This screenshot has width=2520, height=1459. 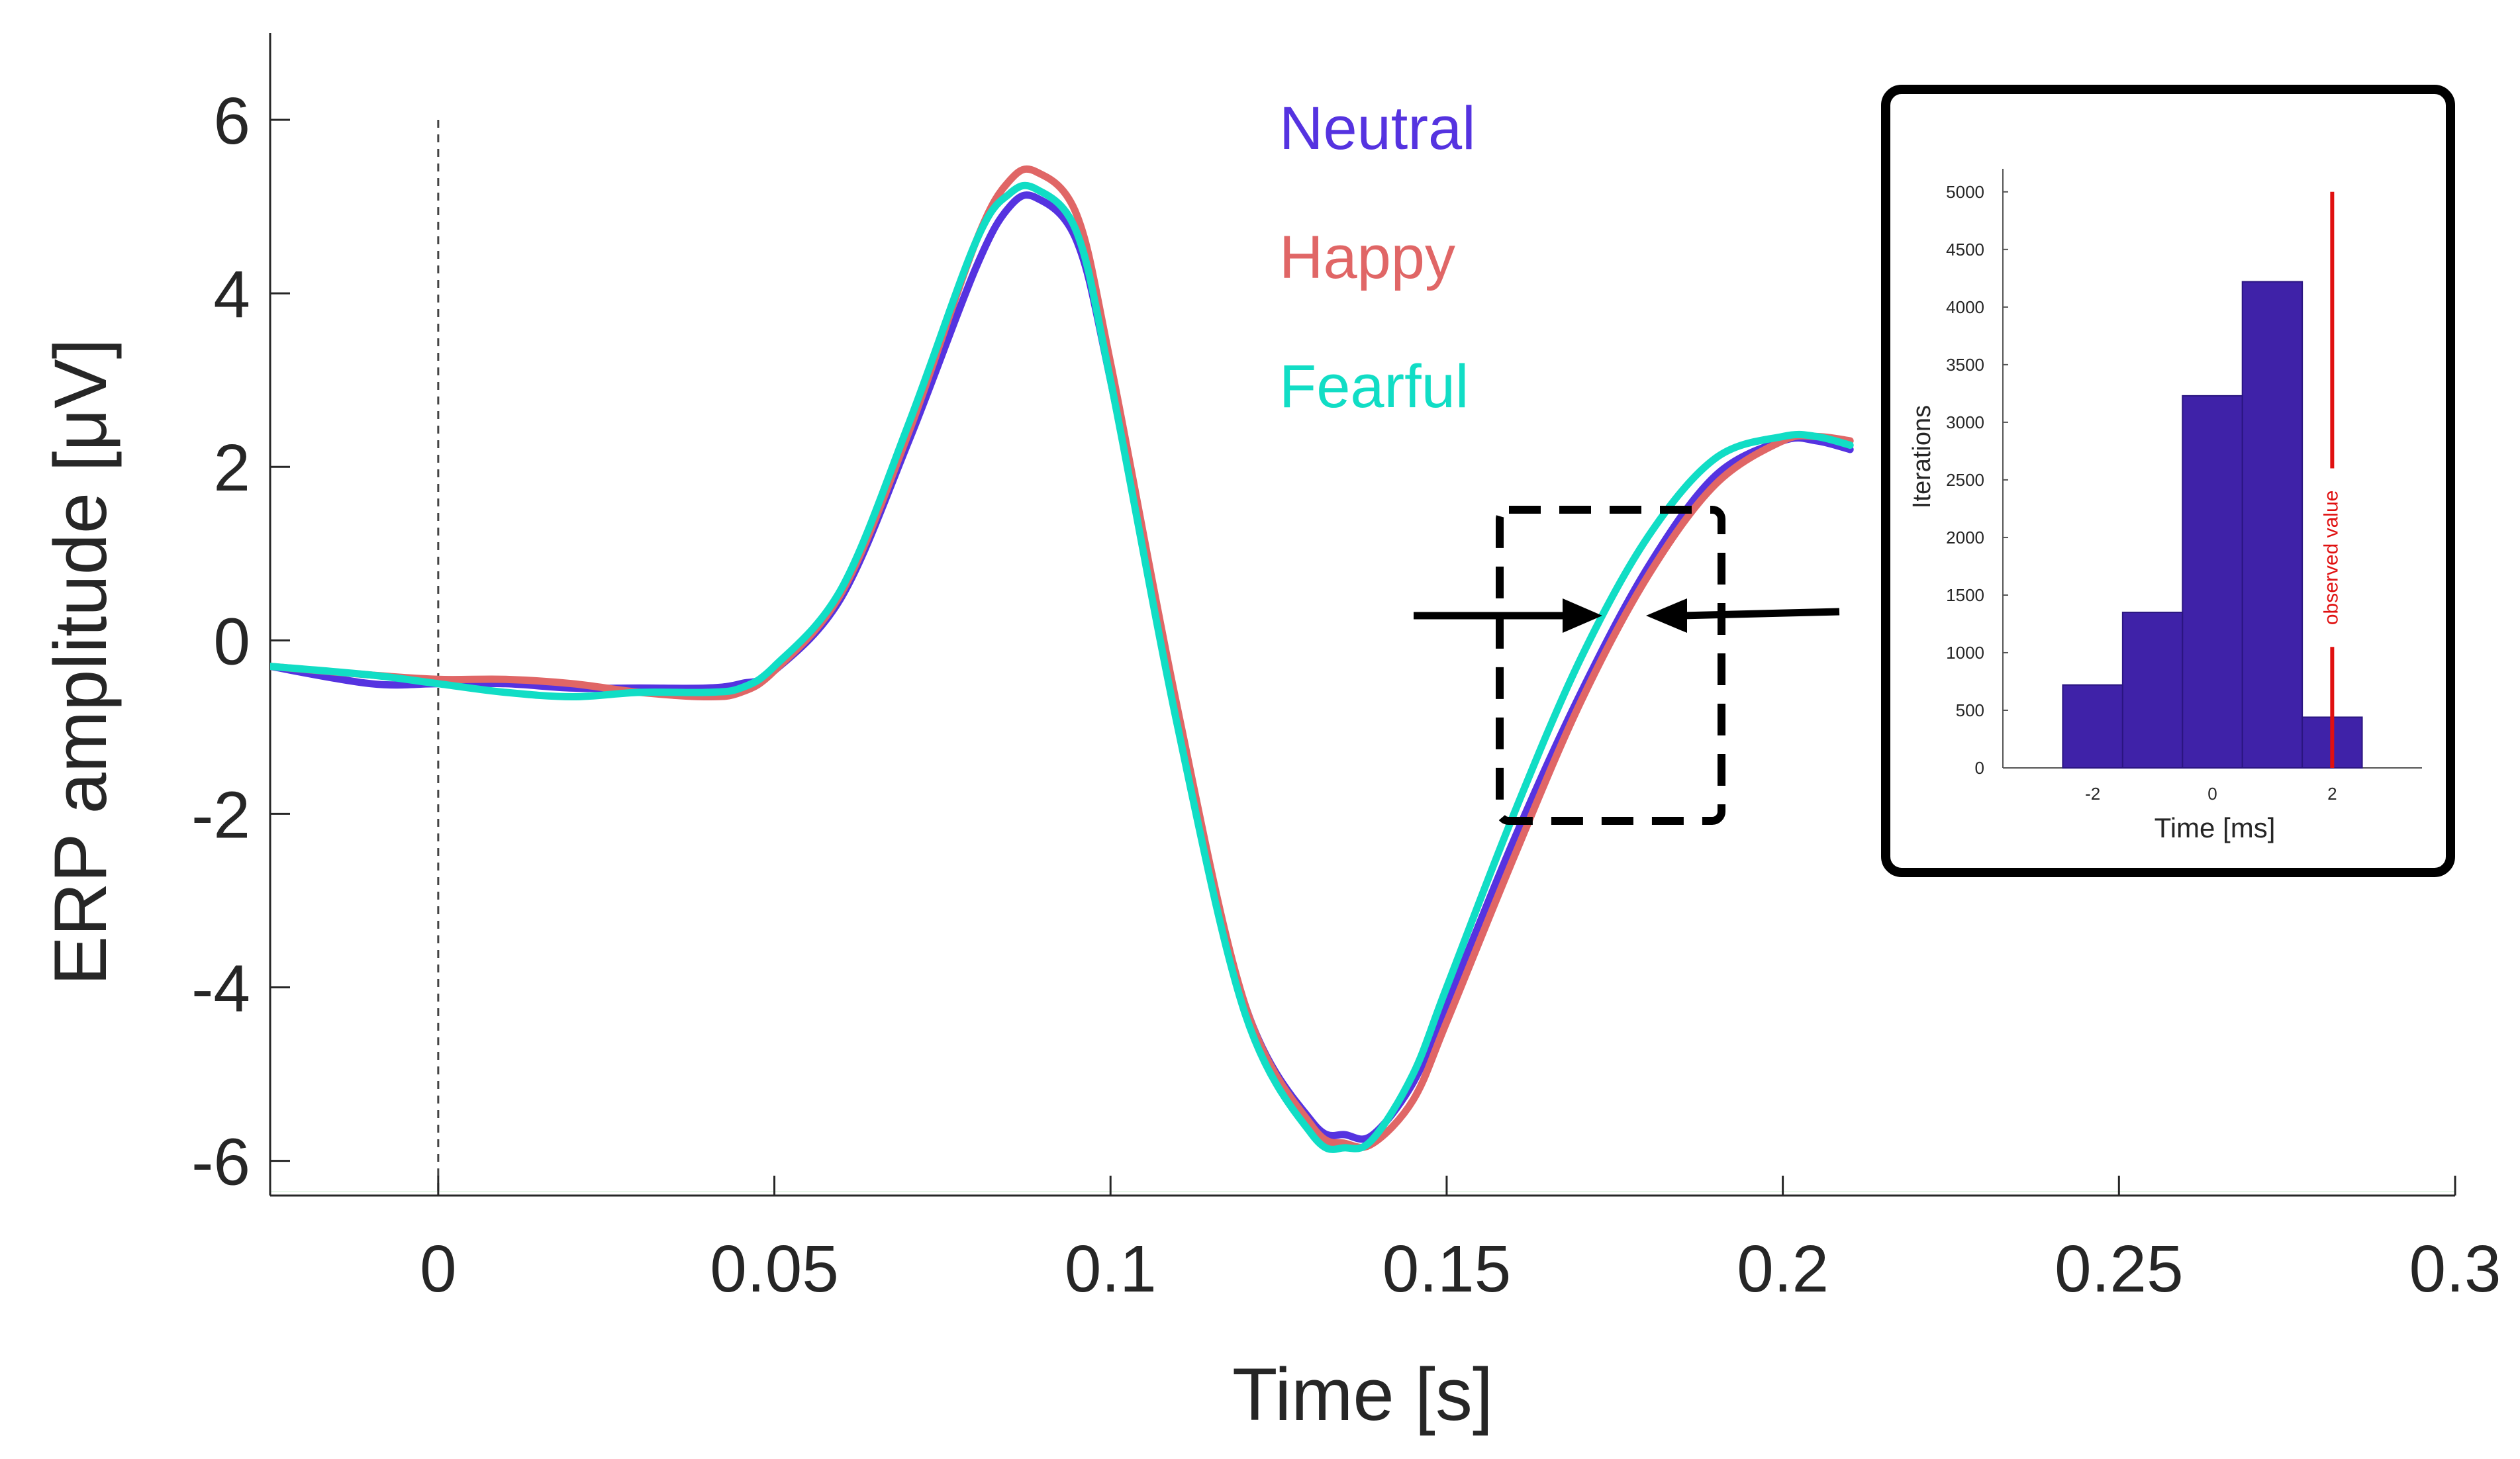 I want to click on inset-y-tick-label: 2500, so click(x=1965, y=480).